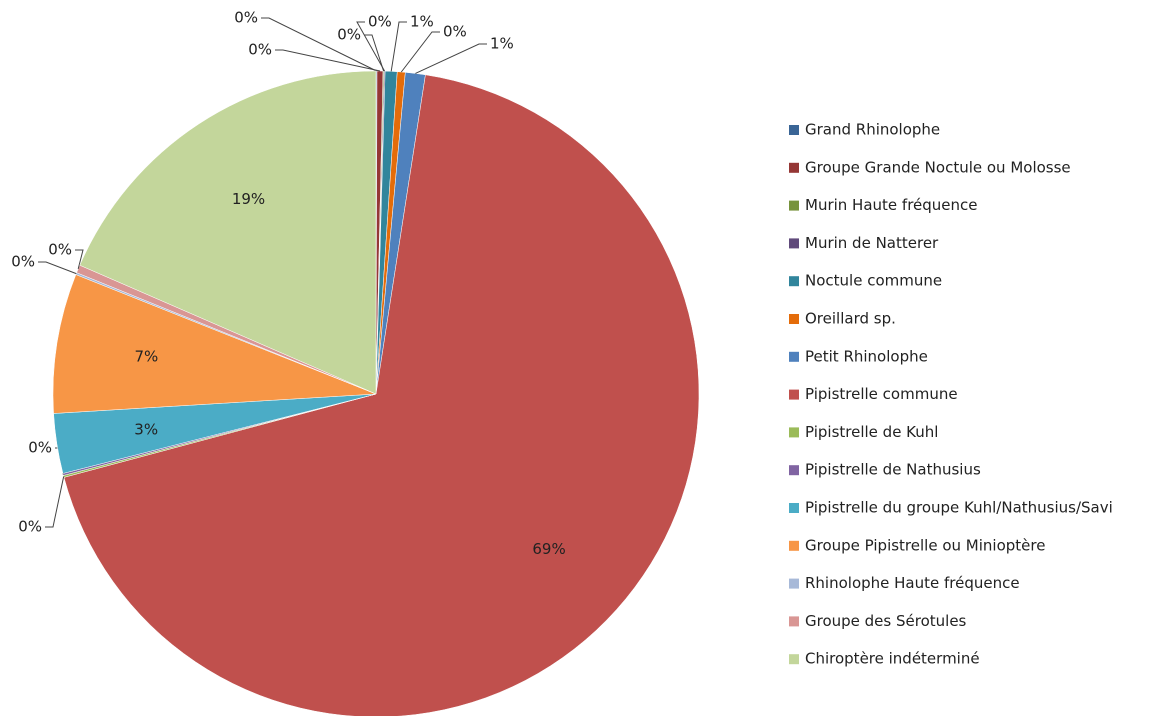  What do you see at coordinates (881, 394) in the screenshot?
I see `legend-label: Pipistrelle commune` at bounding box center [881, 394].